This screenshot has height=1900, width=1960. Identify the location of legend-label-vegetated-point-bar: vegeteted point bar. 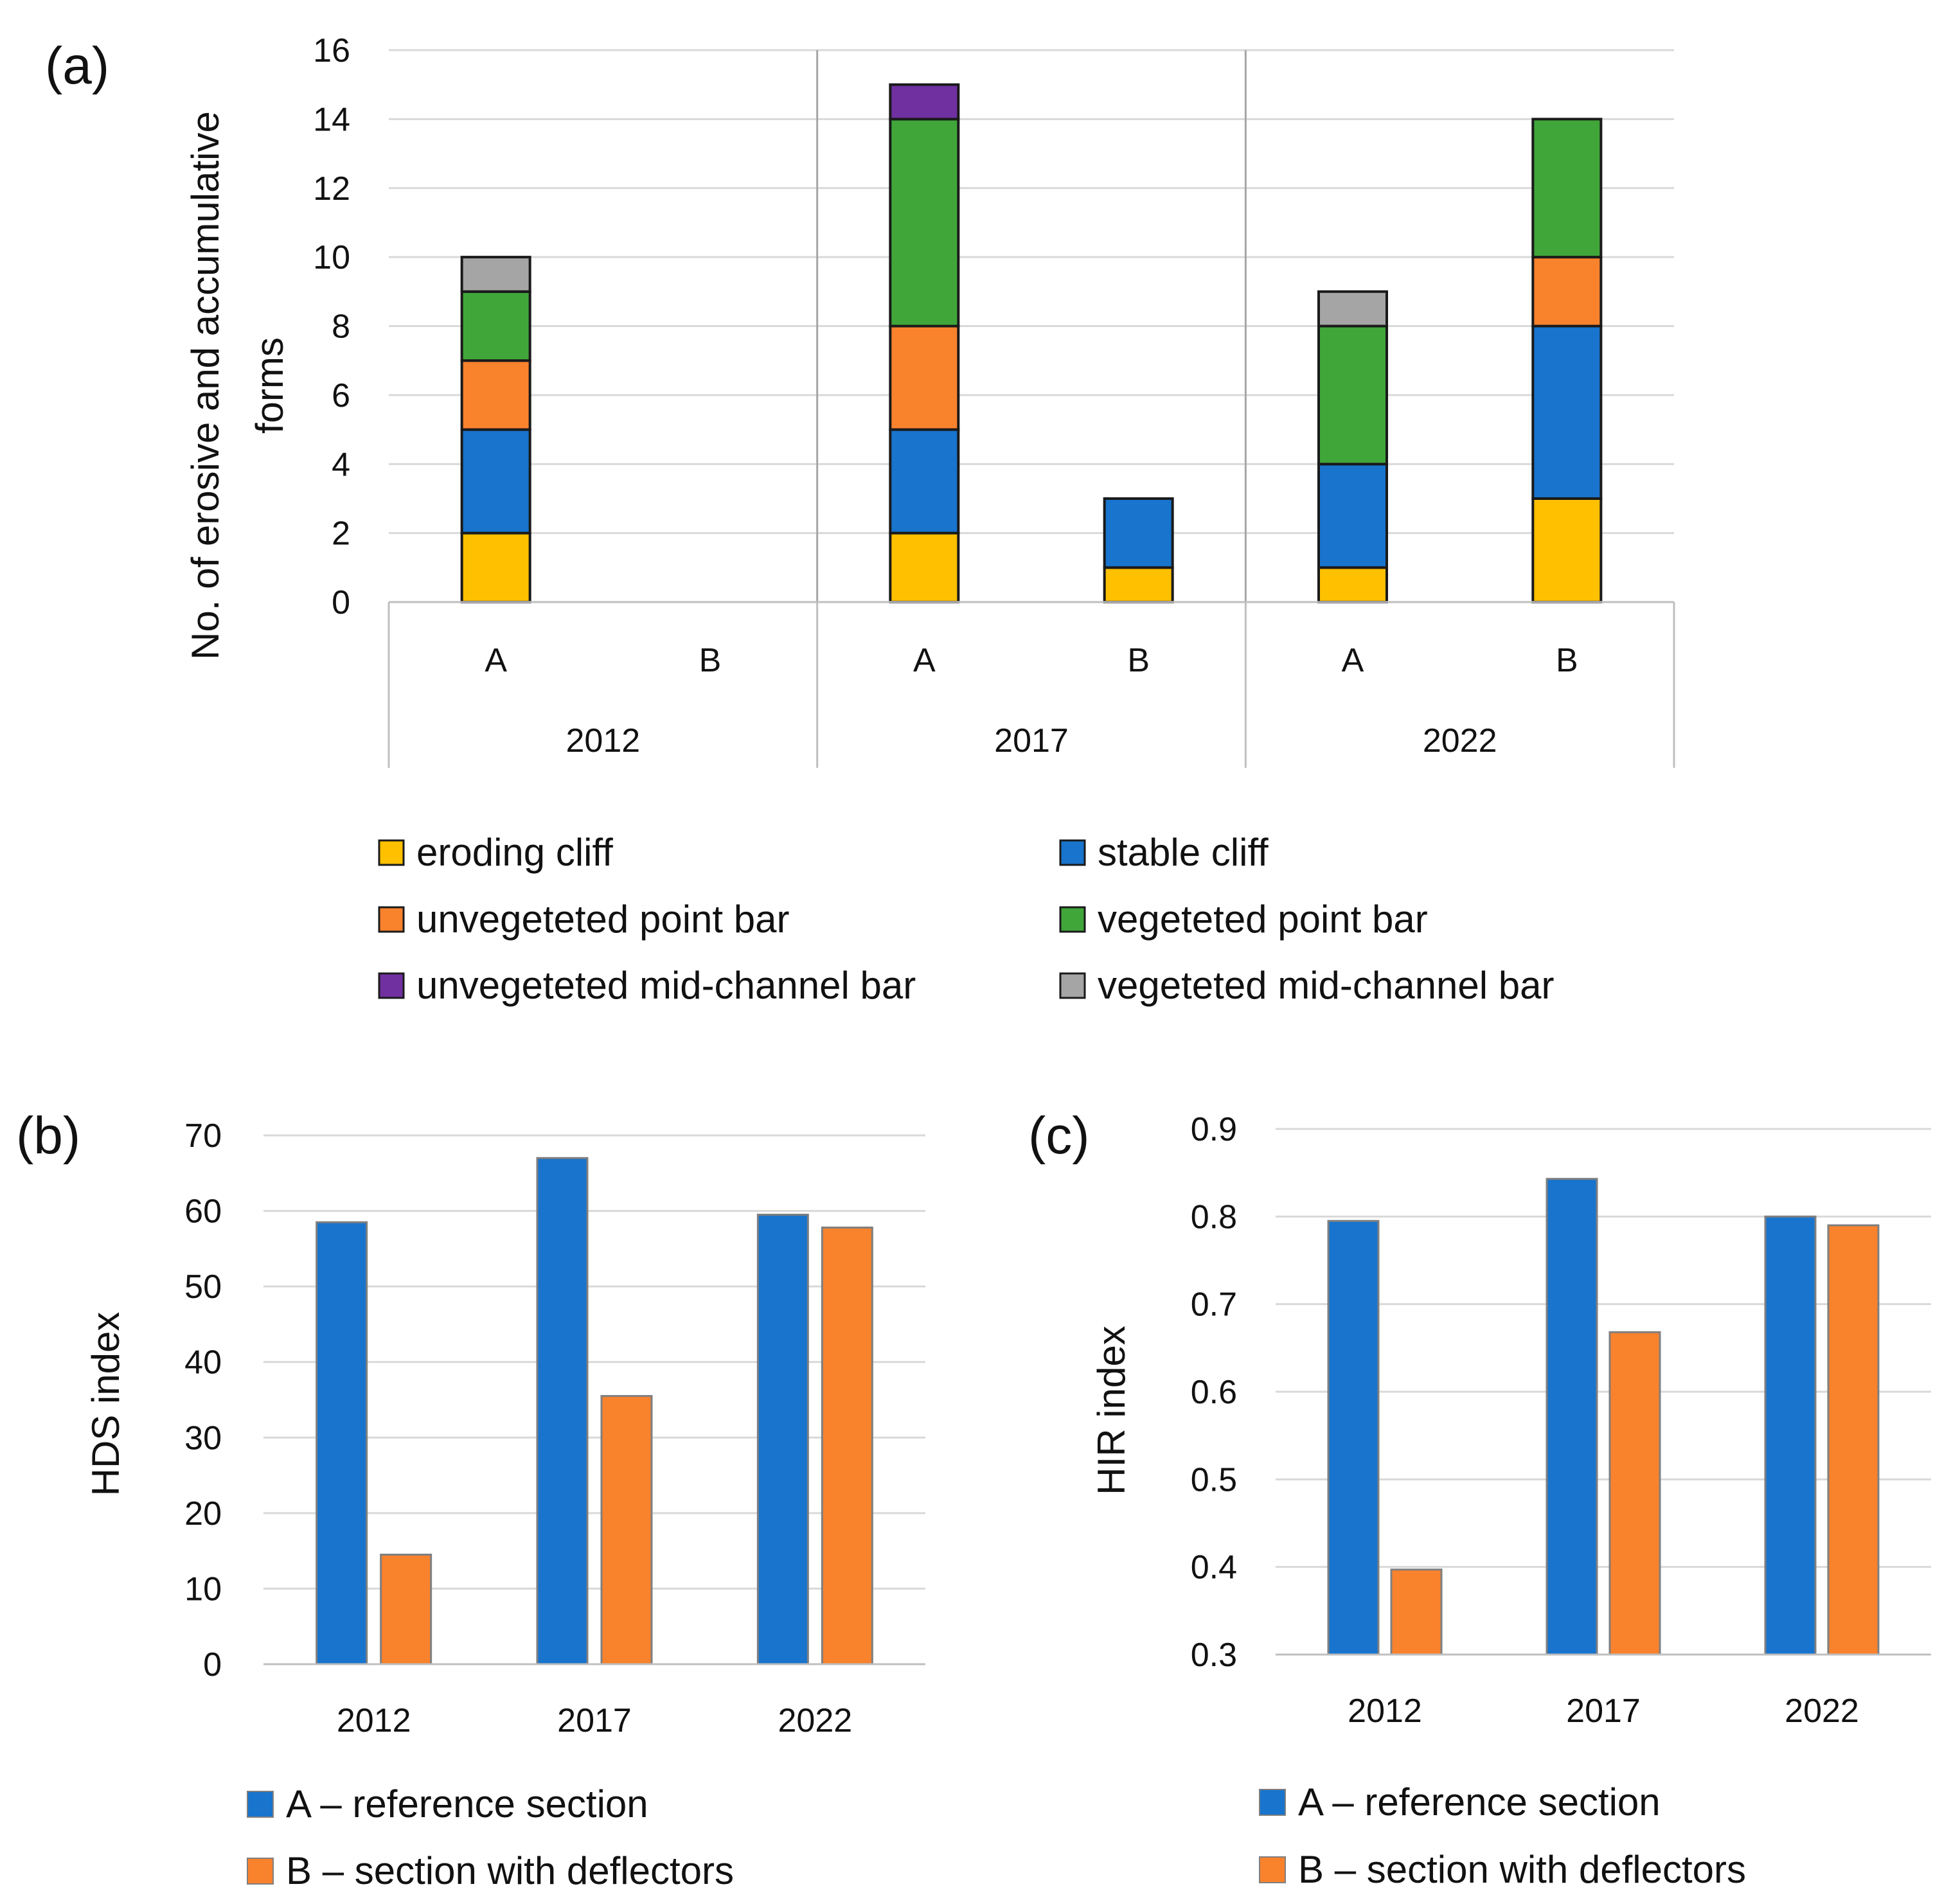
(1263, 920).